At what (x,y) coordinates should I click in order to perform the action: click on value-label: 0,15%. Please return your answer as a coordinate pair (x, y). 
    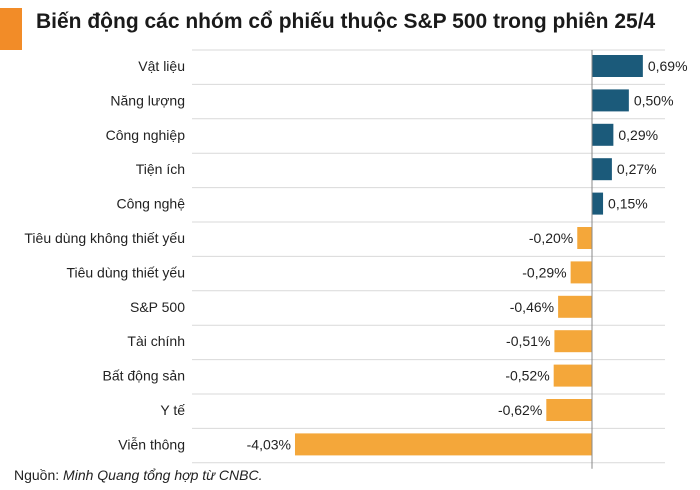
    Looking at the image, I should click on (628, 204).